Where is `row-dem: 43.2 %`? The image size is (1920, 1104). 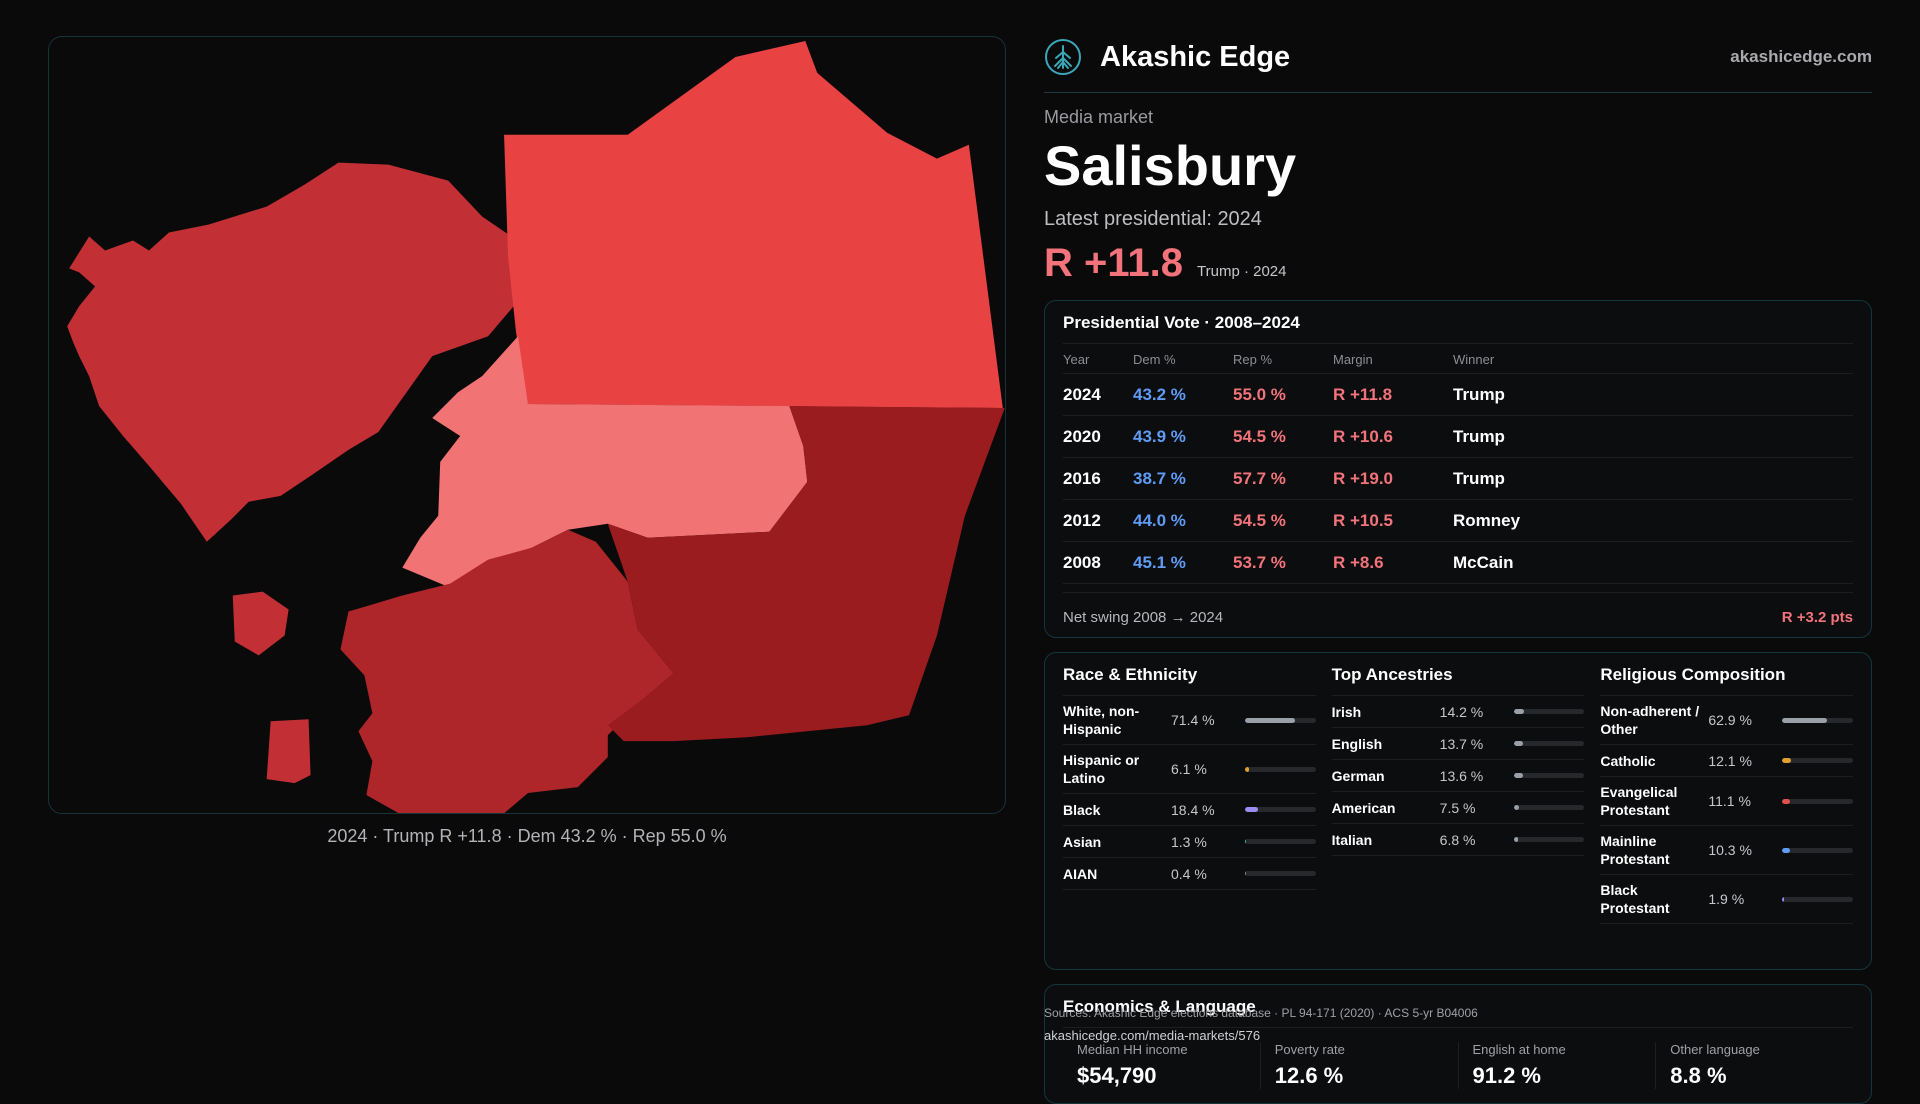 row-dem: 43.2 % is located at coordinates (1183, 394).